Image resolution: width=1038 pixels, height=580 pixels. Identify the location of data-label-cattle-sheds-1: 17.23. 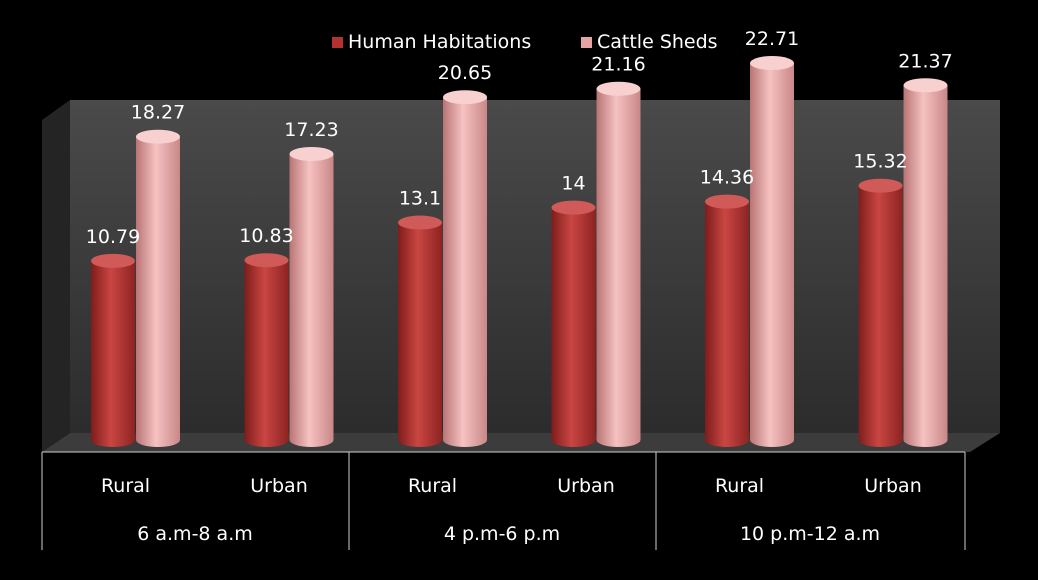
(311, 130).